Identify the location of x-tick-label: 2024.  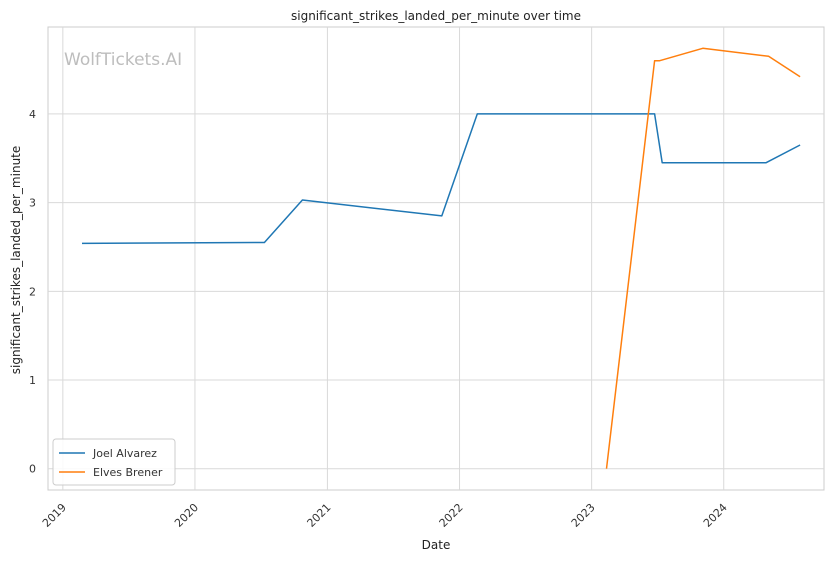
(715, 515).